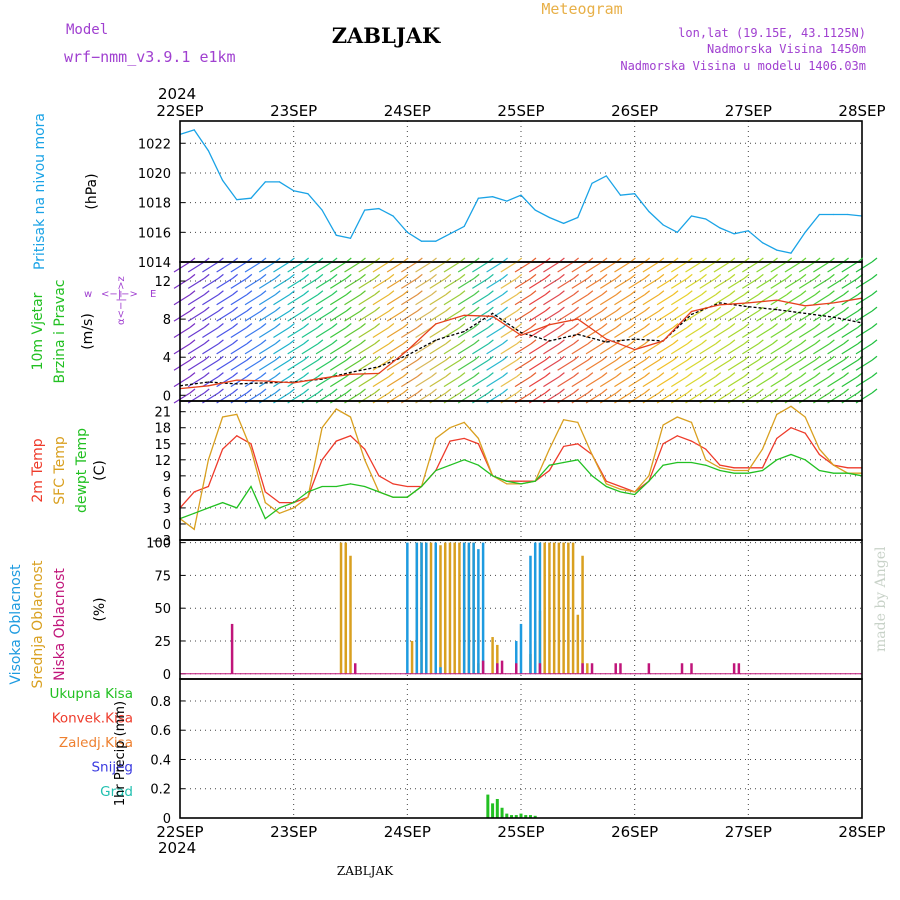 Image resolution: width=900 pixels, height=900 pixels. Describe the element at coordinates (386, 35) in the screenshot. I see `station-title: ZABLJAK` at that location.